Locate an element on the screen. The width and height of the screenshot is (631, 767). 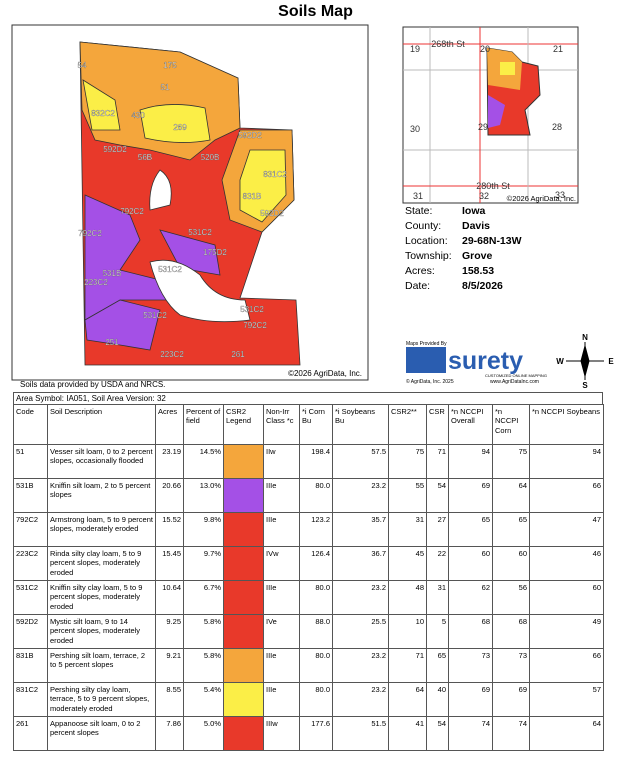
table-cell: 54 is located at coordinates (437, 495).